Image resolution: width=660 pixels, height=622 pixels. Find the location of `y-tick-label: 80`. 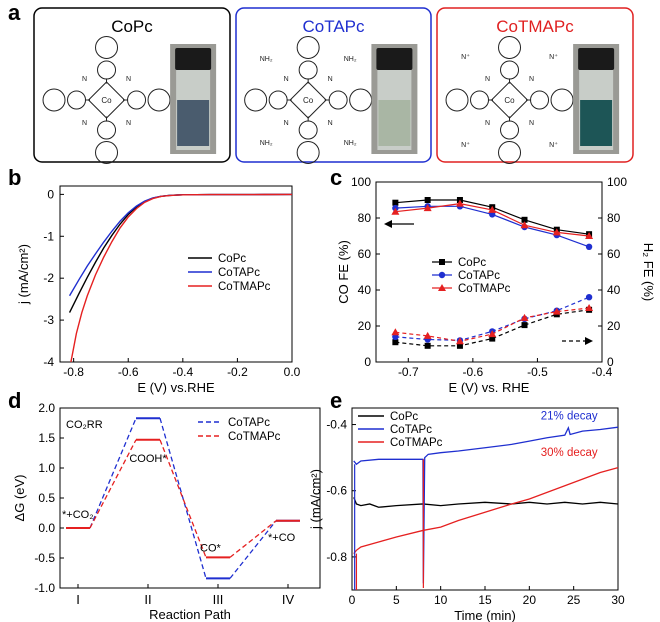

y-tick-label: 80 is located at coordinates (365, 218).